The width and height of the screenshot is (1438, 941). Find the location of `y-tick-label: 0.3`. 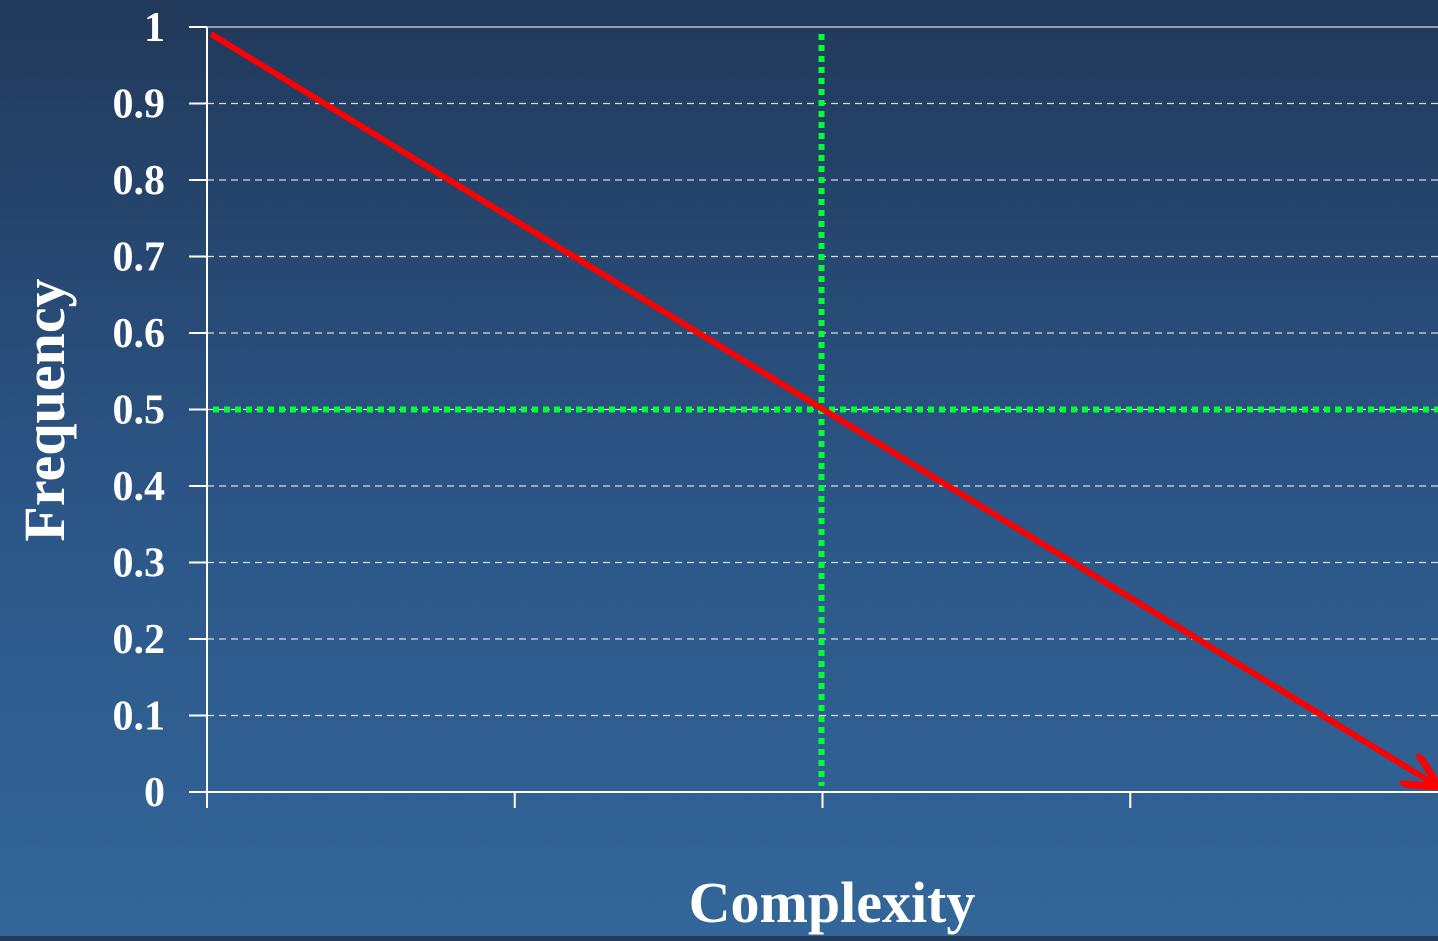

y-tick-label: 0.3 is located at coordinates (139, 564).